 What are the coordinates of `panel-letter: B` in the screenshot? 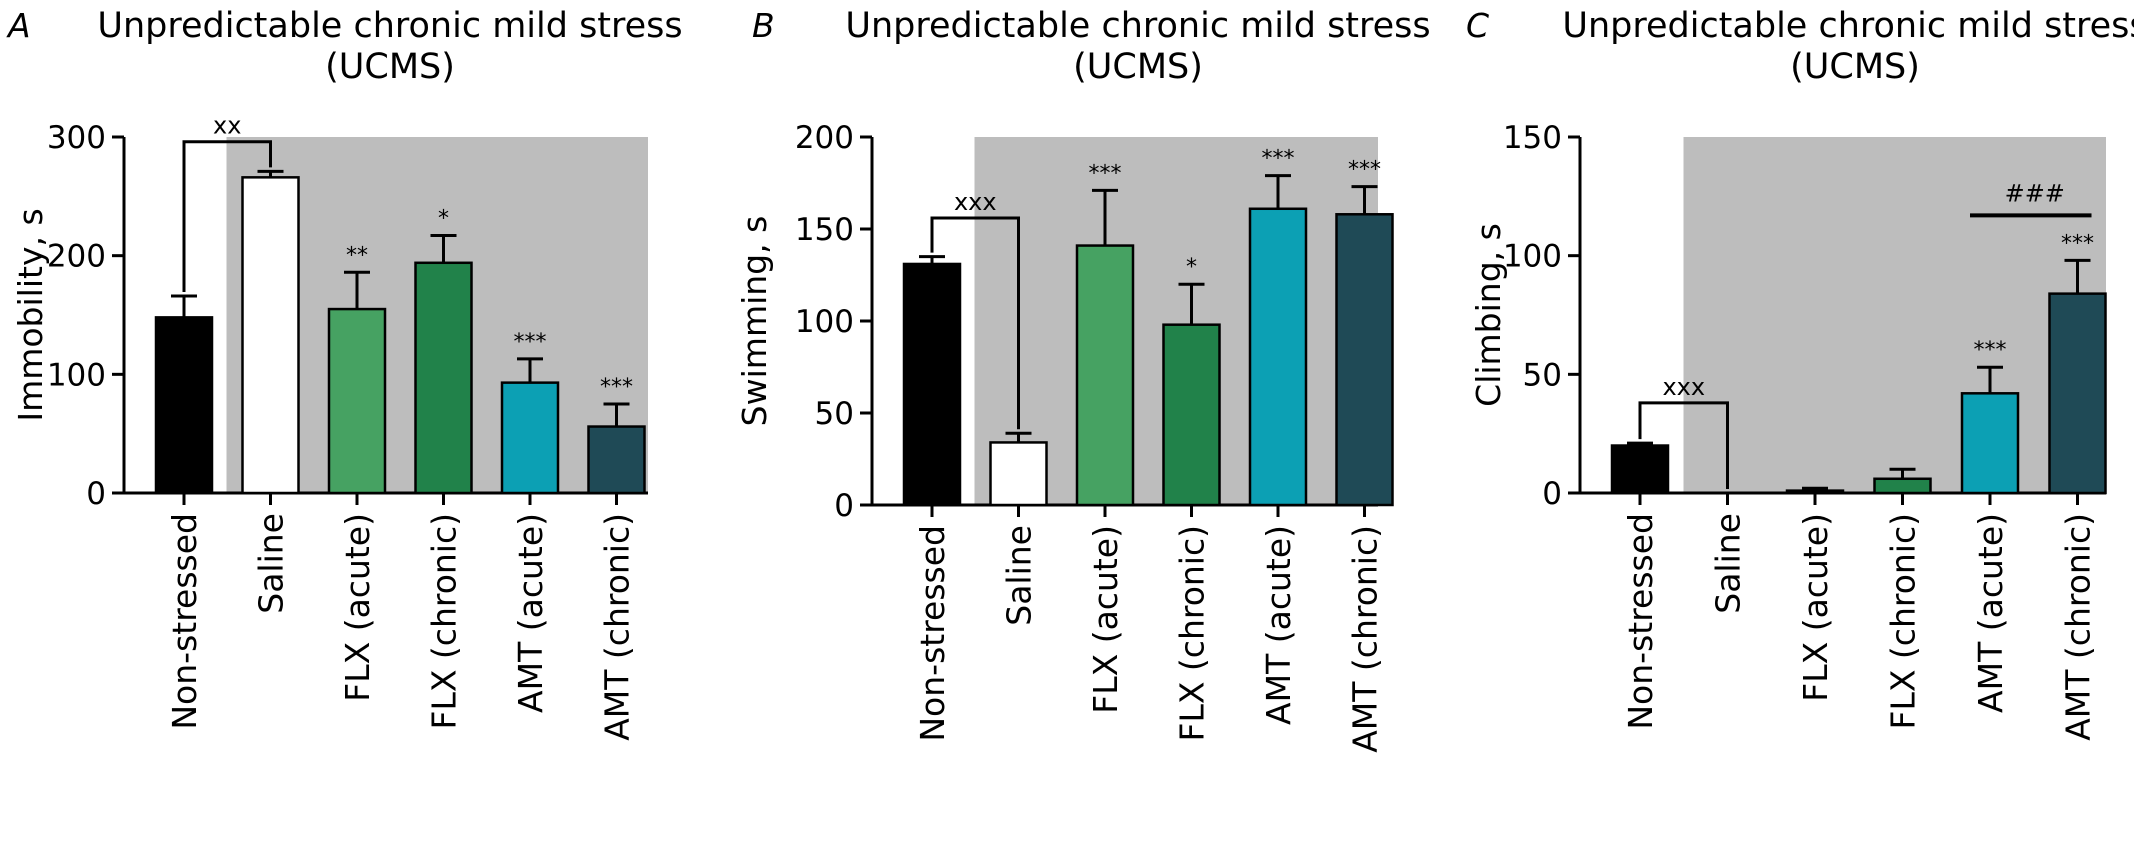 It's located at (763, 25).